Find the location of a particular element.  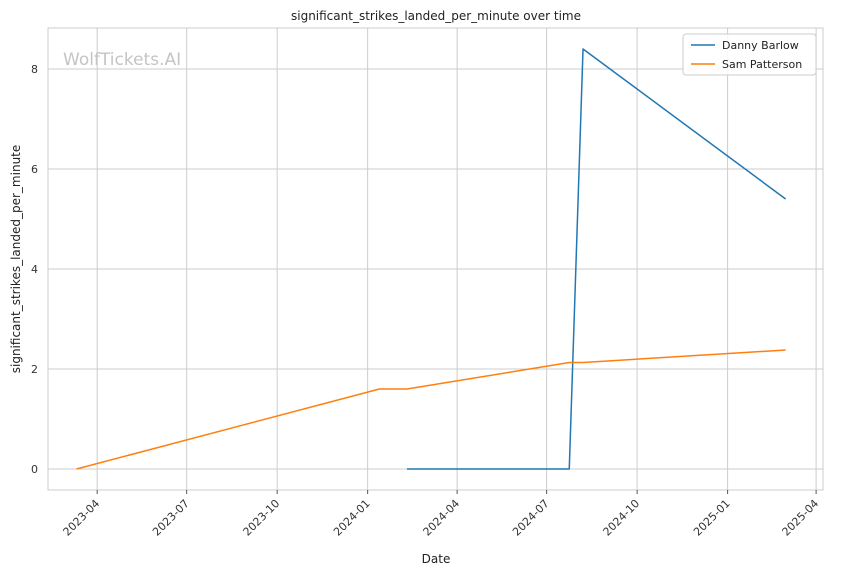

x-tick-label: 2024-10 is located at coordinates (622, 518).